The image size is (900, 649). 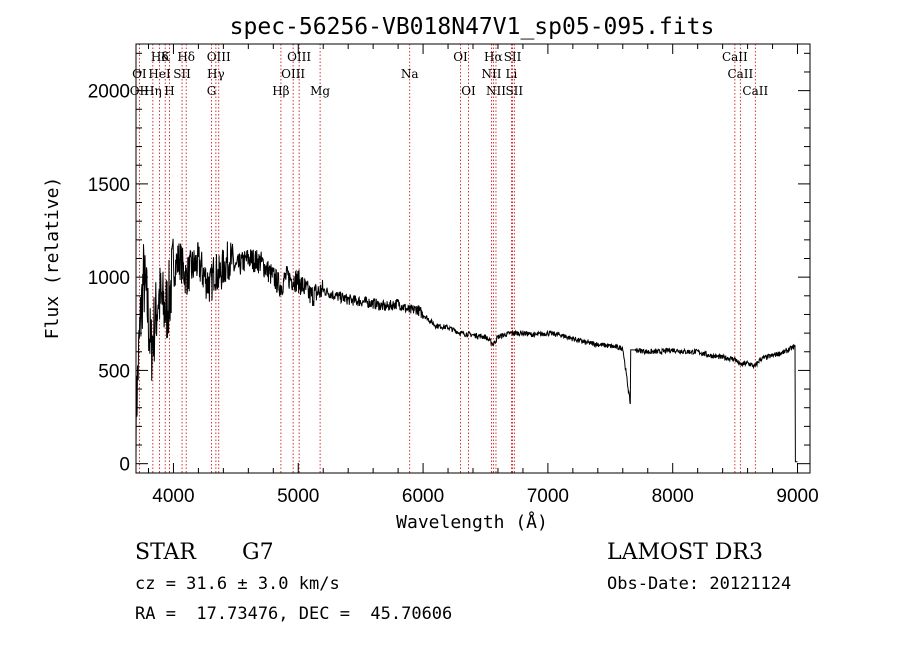 I want to click on x-tick-label: 5000, so click(x=298, y=496).